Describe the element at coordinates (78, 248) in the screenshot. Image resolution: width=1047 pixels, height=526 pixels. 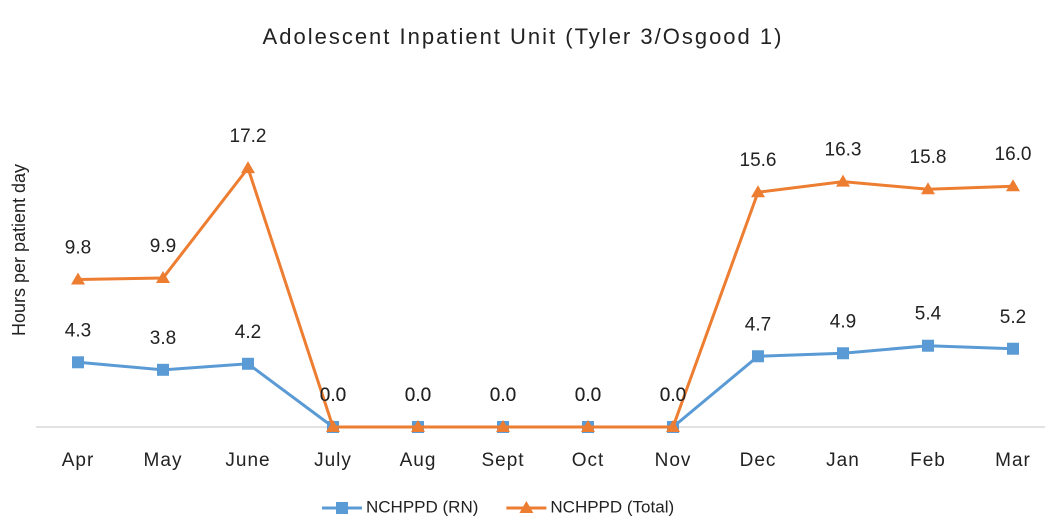
I see `data-label: 9.8` at that location.